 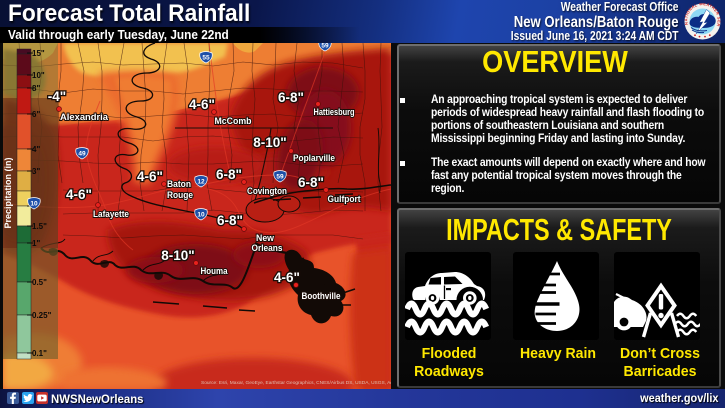 I want to click on svg-text: 15", so click(x=38, y=53).